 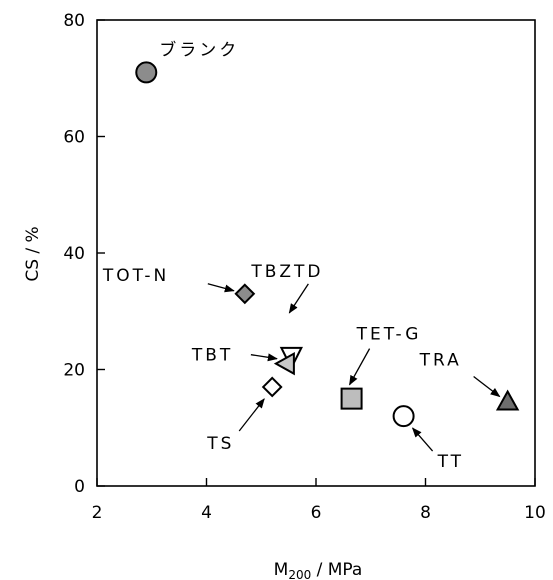 I want to click on label-TET-G: TET-G, so click(x=389, y=335).